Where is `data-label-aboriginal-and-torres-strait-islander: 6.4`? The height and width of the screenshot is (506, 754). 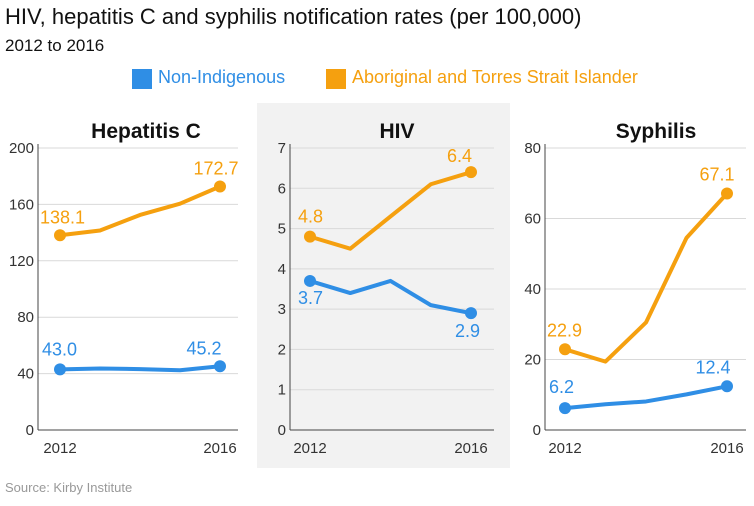
data-label-aboriginal-and-torres-strait-islander: 6.4 is located at coordinates (459, 156).